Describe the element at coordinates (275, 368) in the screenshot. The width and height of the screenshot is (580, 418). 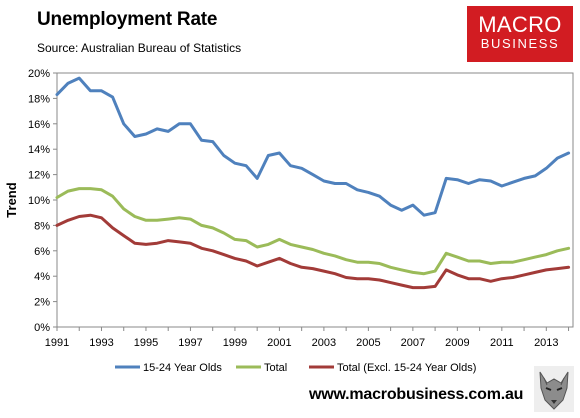
I see `legend-label: Total` at that location.